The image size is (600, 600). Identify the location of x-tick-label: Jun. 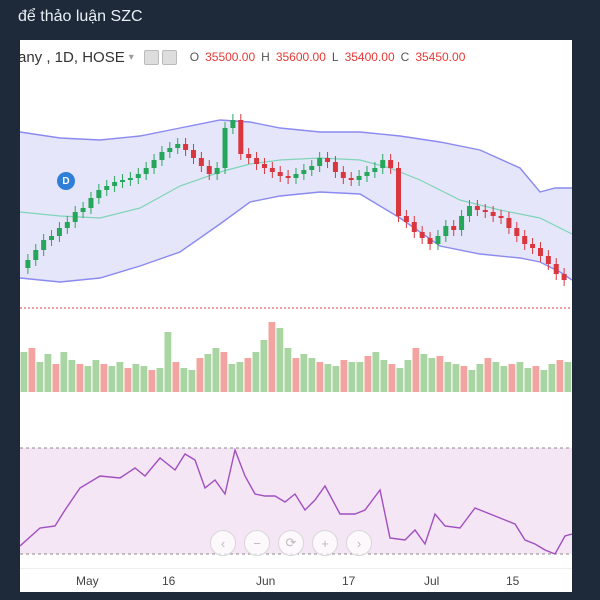
(266, 581).